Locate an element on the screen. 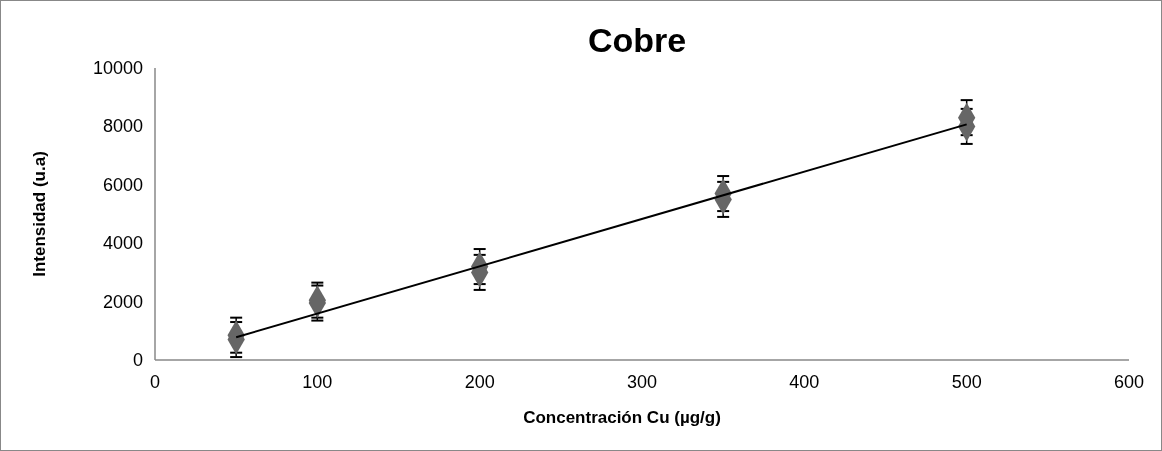 The width and height of the screenshot is (1162, 451). x-tick-label: 300 is located at coordinates (642, 382).